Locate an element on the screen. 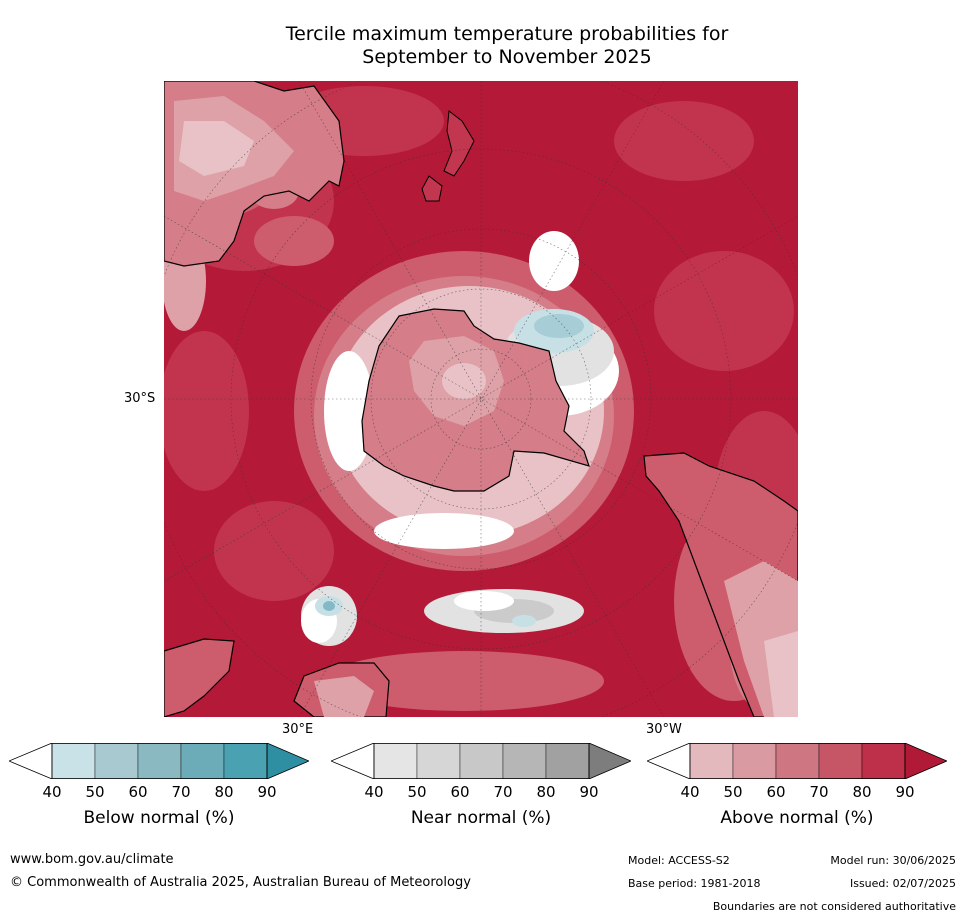 Image resolution: width=965 pixels, height=919 pixels. colorbar-above-low-extend is located at coordinates (669, 761).